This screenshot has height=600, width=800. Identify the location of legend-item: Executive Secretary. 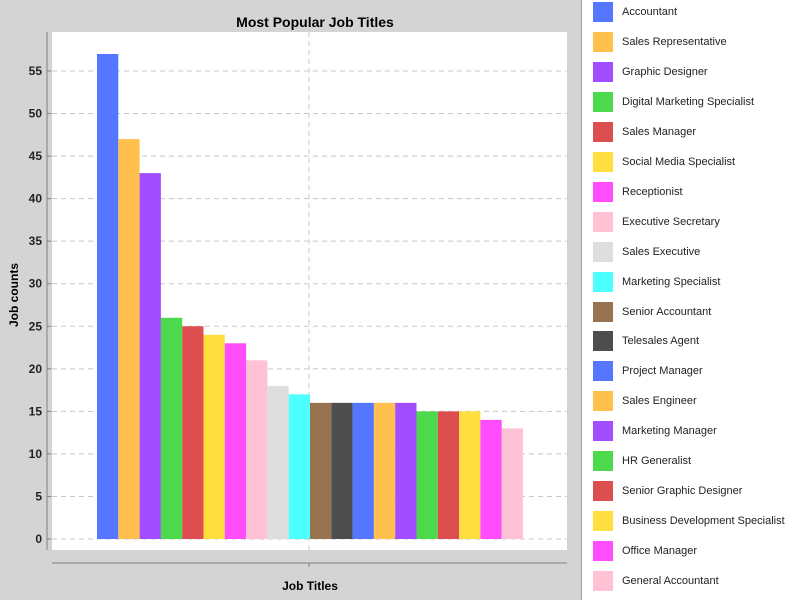
(656, 221).